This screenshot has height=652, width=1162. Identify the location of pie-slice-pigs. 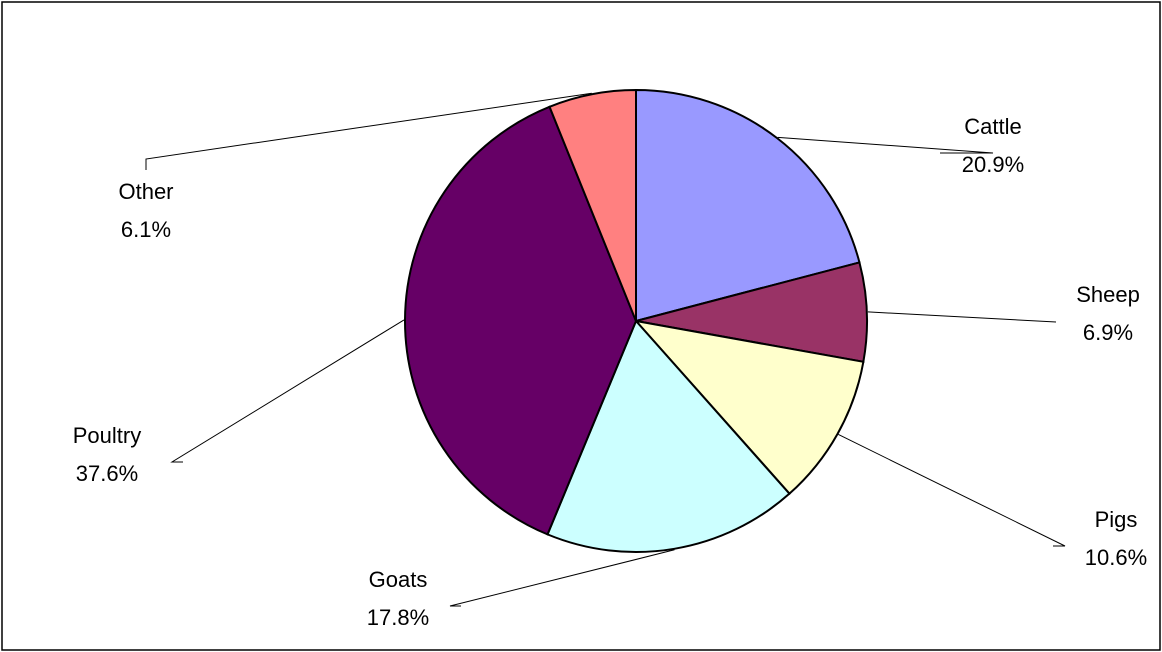
(749, 407).